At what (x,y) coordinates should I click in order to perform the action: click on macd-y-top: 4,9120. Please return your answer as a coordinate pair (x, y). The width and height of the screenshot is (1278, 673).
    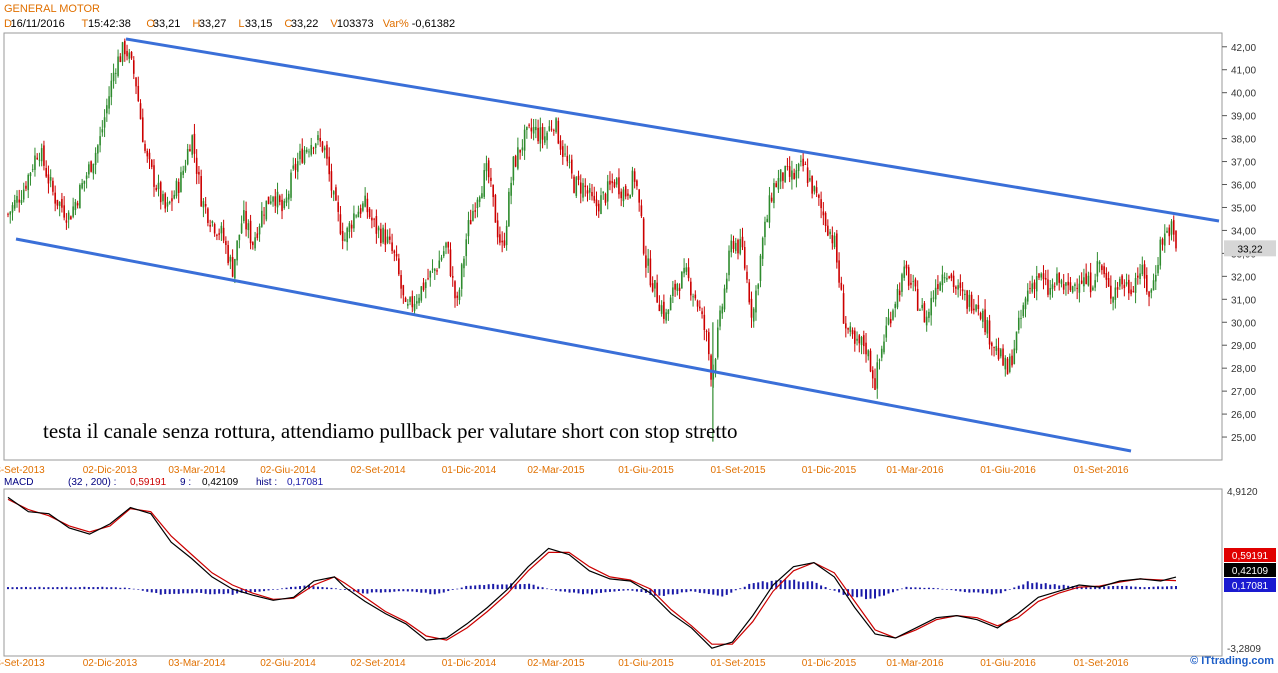
    Looking at the image, I should click on (1242, 492).